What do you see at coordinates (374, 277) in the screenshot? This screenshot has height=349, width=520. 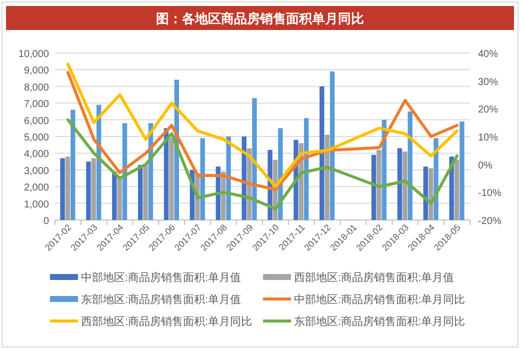 I see `legend-label: 西部地区:商品房销售面积:单月值` at bounding box center [374, 277].